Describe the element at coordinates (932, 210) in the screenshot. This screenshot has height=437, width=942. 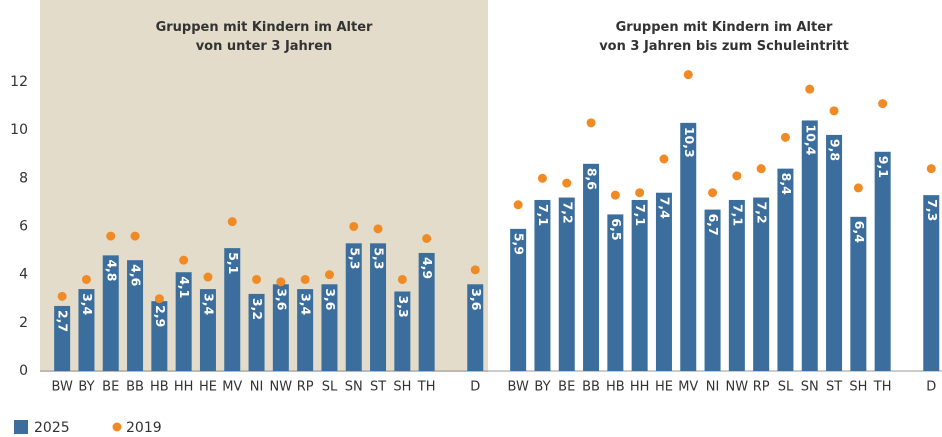
I see `data-label: 7,3` at that location.